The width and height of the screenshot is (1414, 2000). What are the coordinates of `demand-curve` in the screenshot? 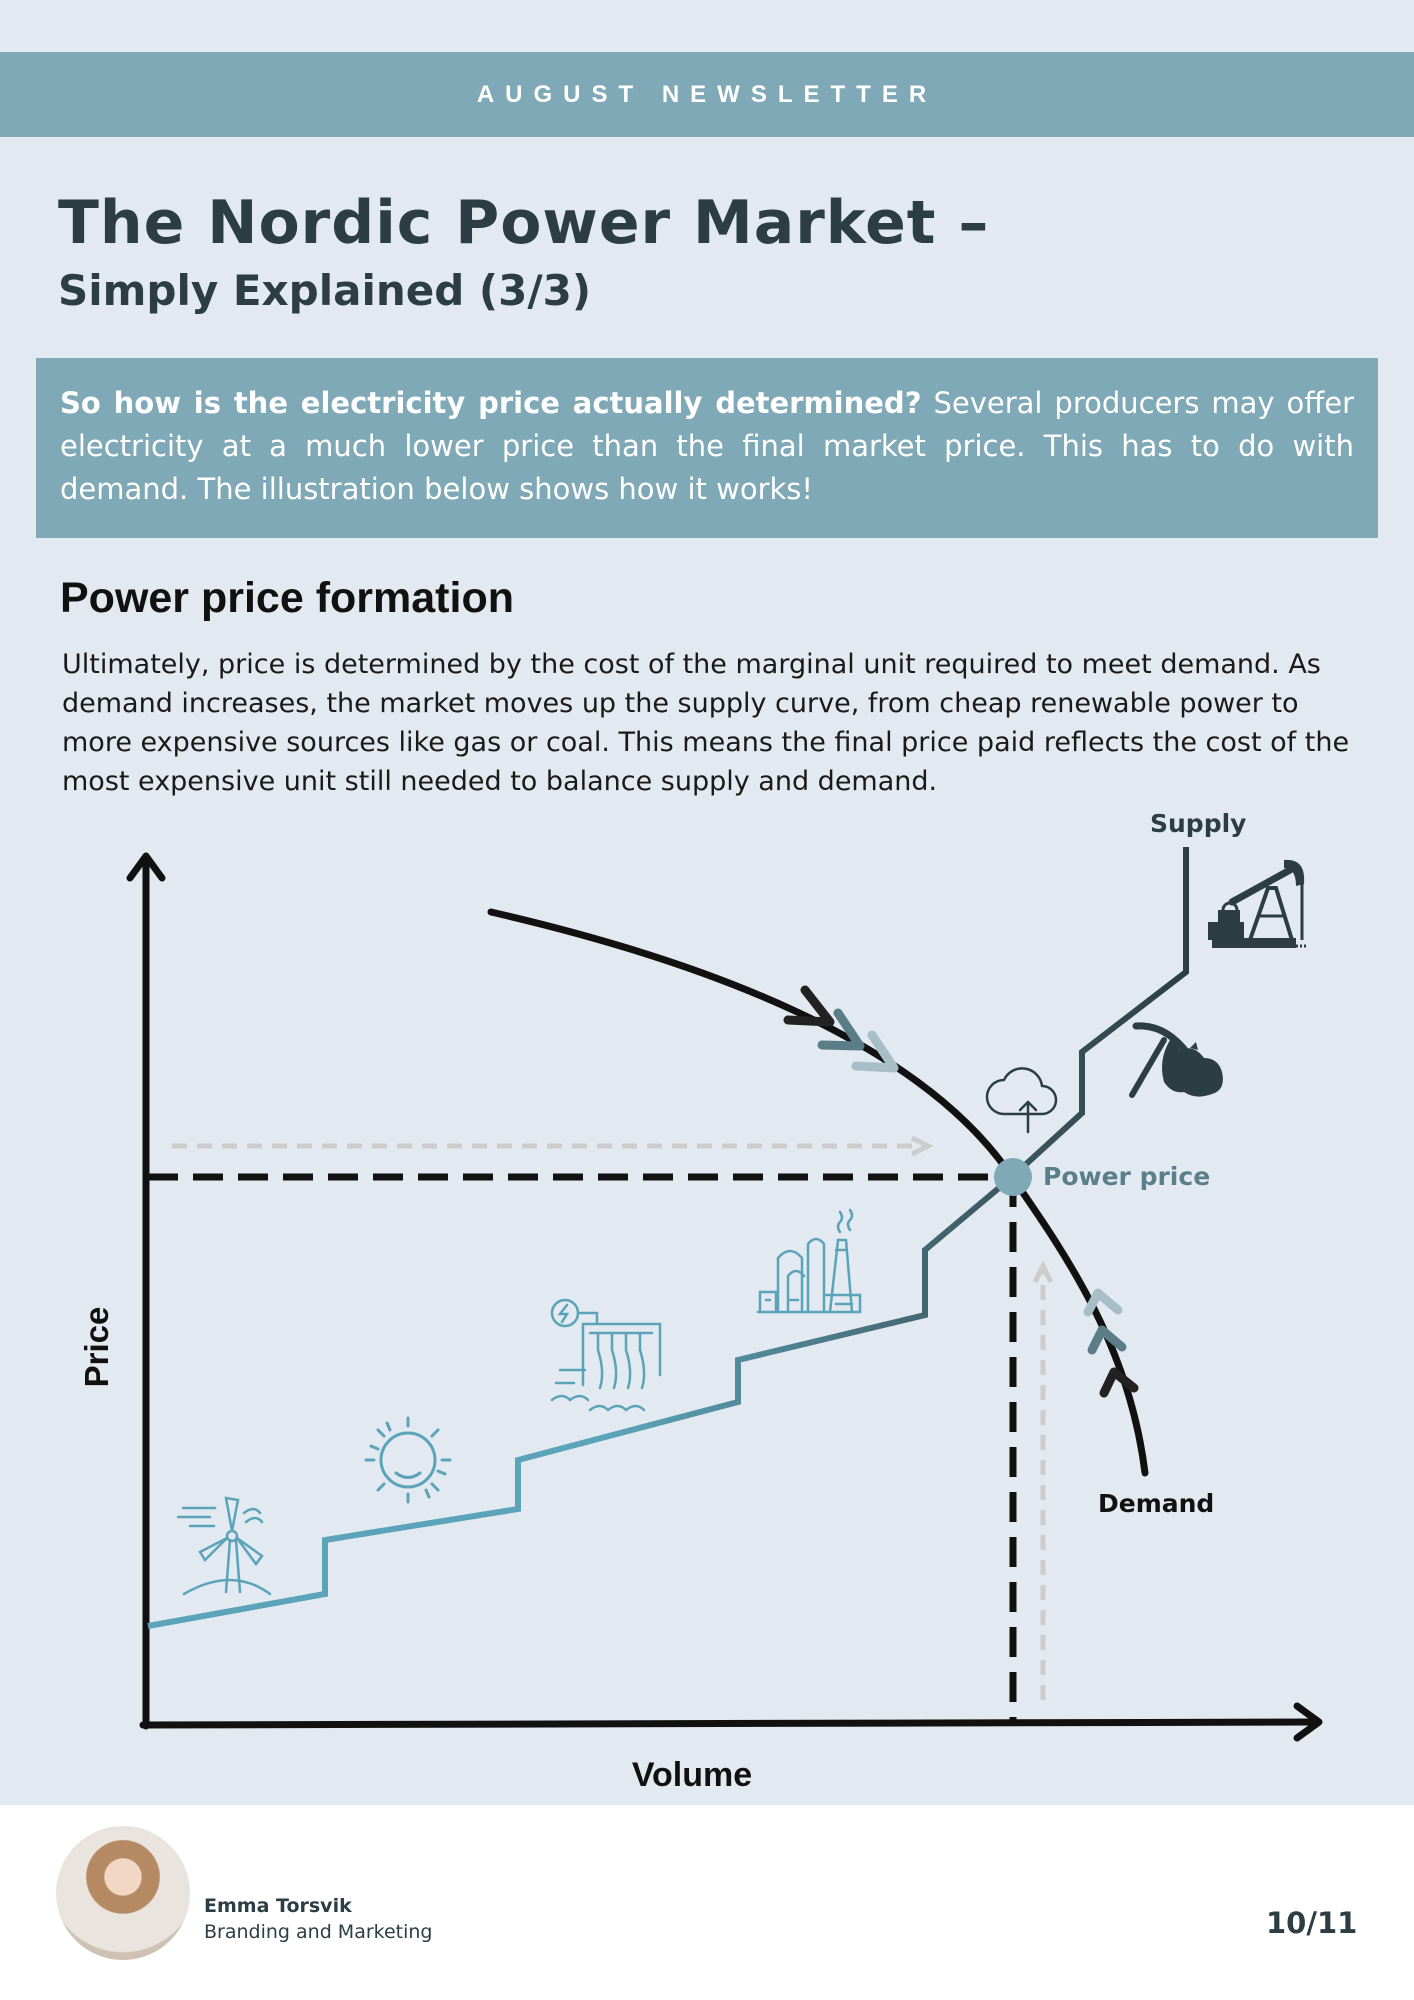 It's located at (818, 1192).